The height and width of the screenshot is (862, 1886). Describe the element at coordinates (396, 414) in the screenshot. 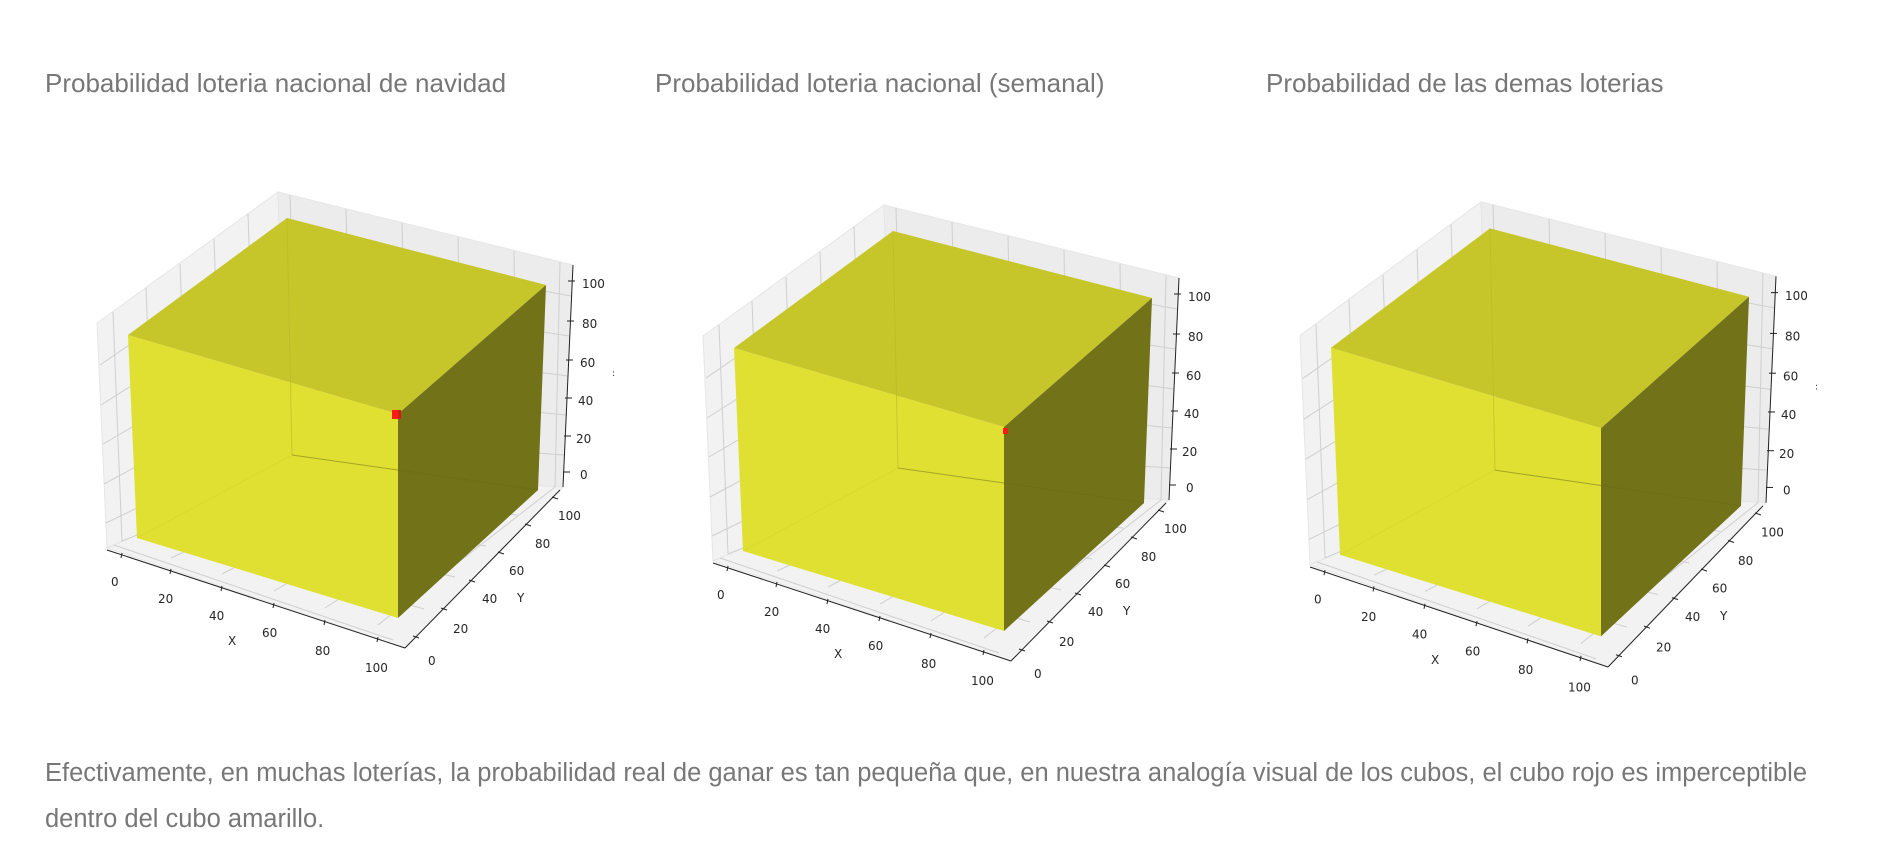

I see `red-cube-navidad` at that location.